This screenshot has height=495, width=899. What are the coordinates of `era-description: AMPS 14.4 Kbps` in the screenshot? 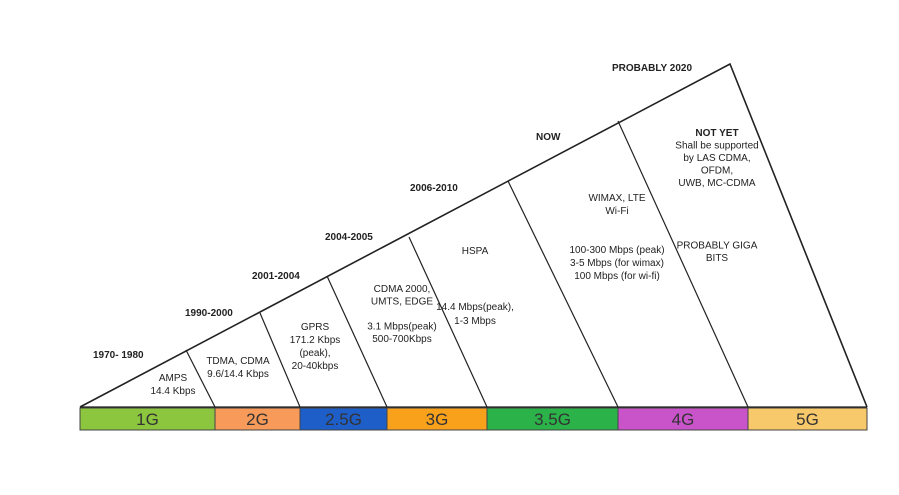 It's located at (172, 385).